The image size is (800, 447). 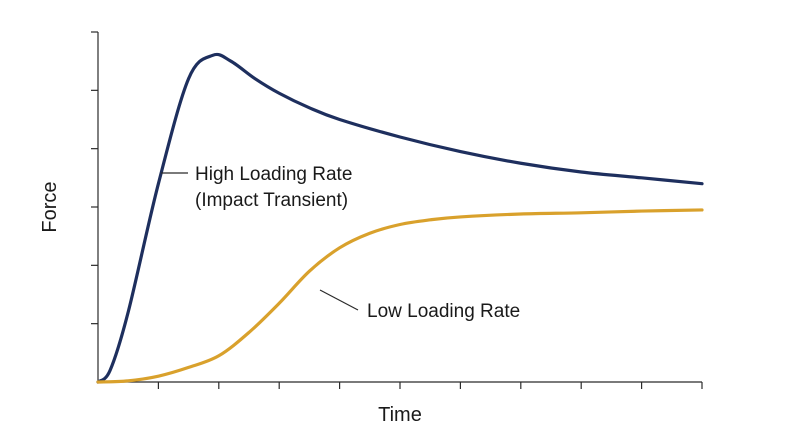 I want to click on annotation-low-loading-rate: Low Loading Rate, so click(x=419, y=305).